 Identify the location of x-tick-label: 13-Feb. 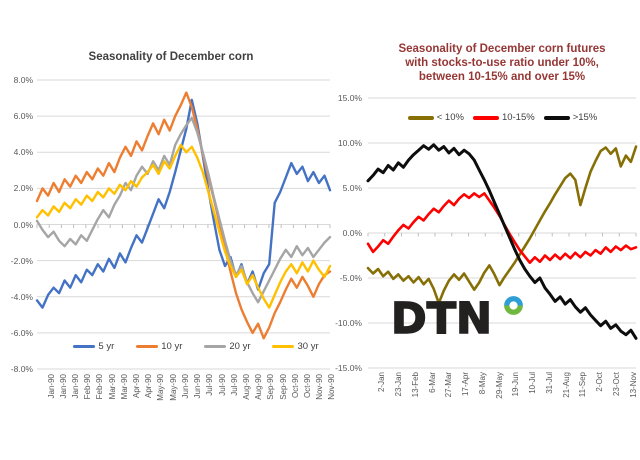
(415, 385).